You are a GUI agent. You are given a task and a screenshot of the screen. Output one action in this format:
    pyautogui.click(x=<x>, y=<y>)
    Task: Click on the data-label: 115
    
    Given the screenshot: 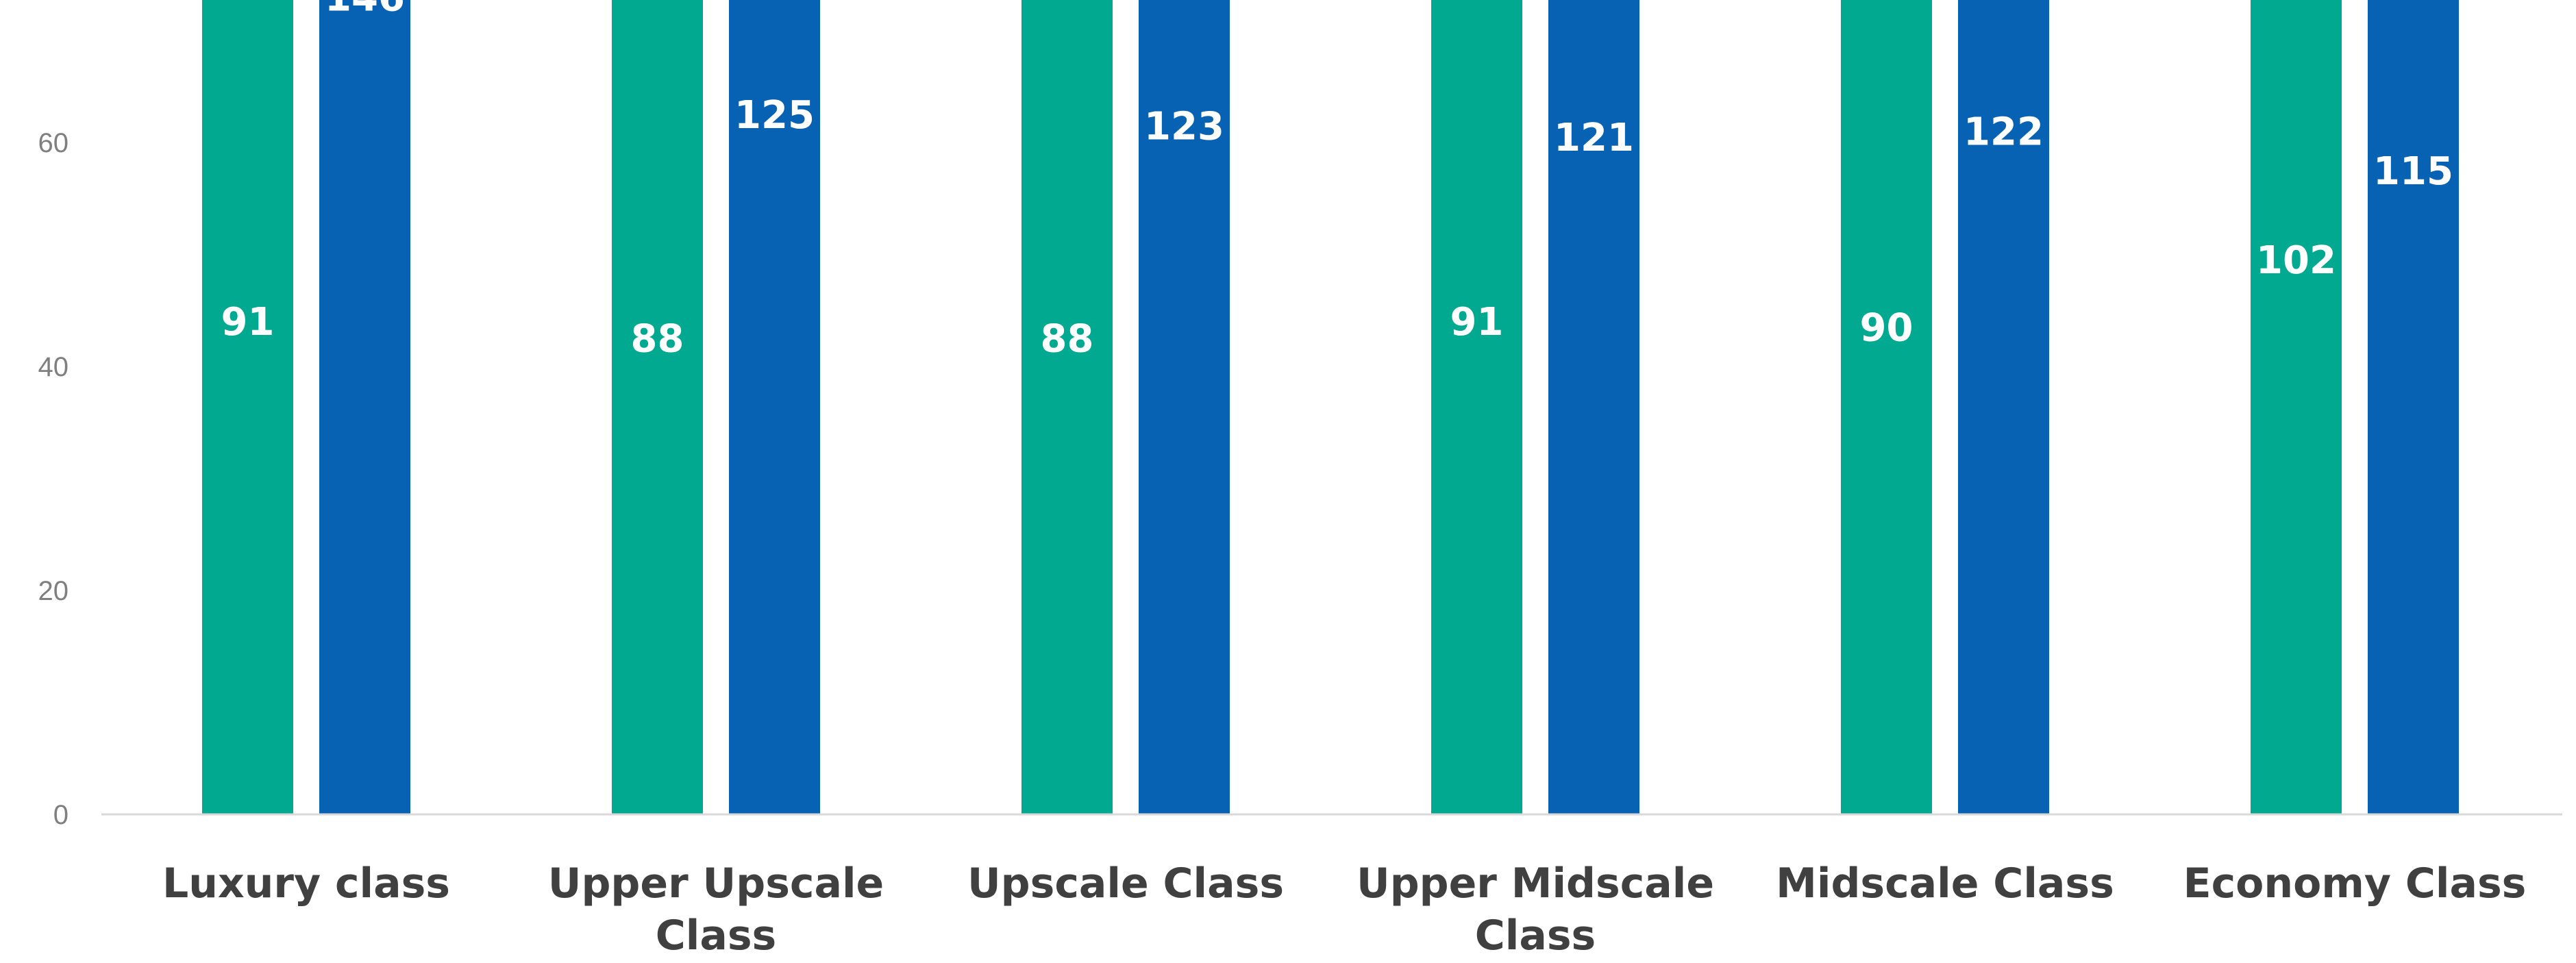 What is the action you would take?
    pyautogui.click(x=2413, y=171)
    